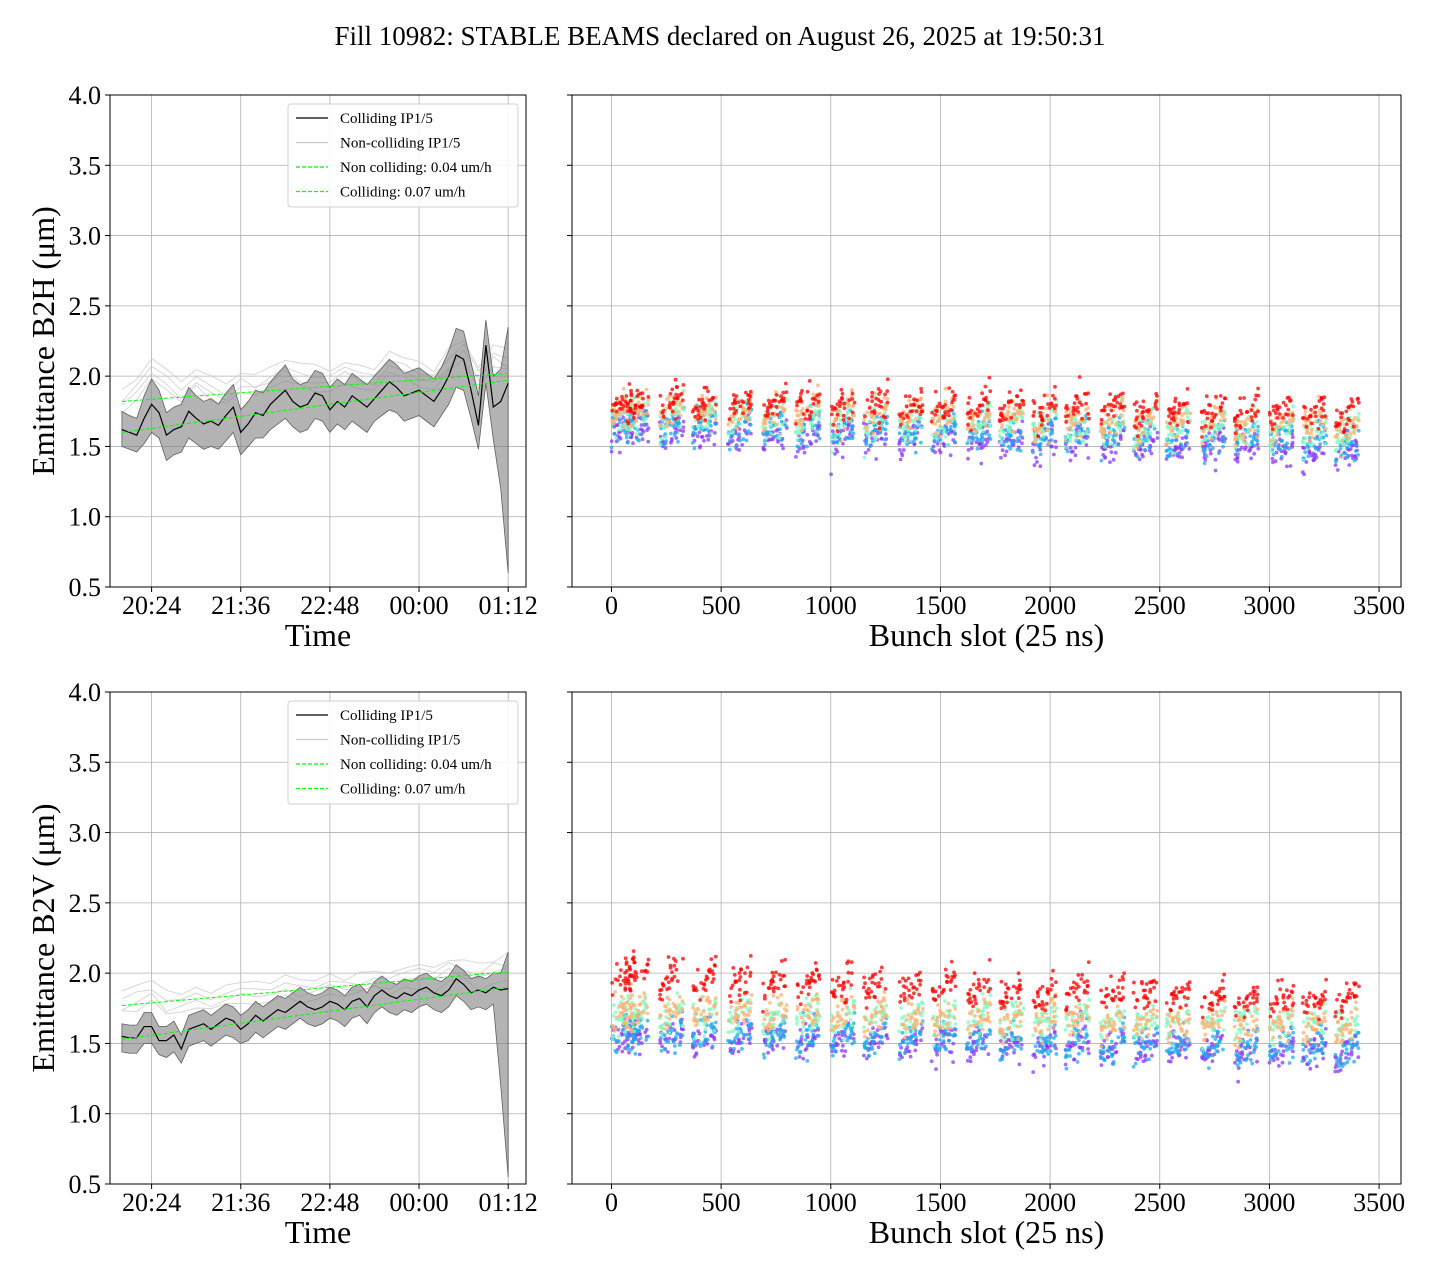  Describe the element at coordinates (240, 1202) in the screenshot. I see `x-tick-label: 21:36` at that location.